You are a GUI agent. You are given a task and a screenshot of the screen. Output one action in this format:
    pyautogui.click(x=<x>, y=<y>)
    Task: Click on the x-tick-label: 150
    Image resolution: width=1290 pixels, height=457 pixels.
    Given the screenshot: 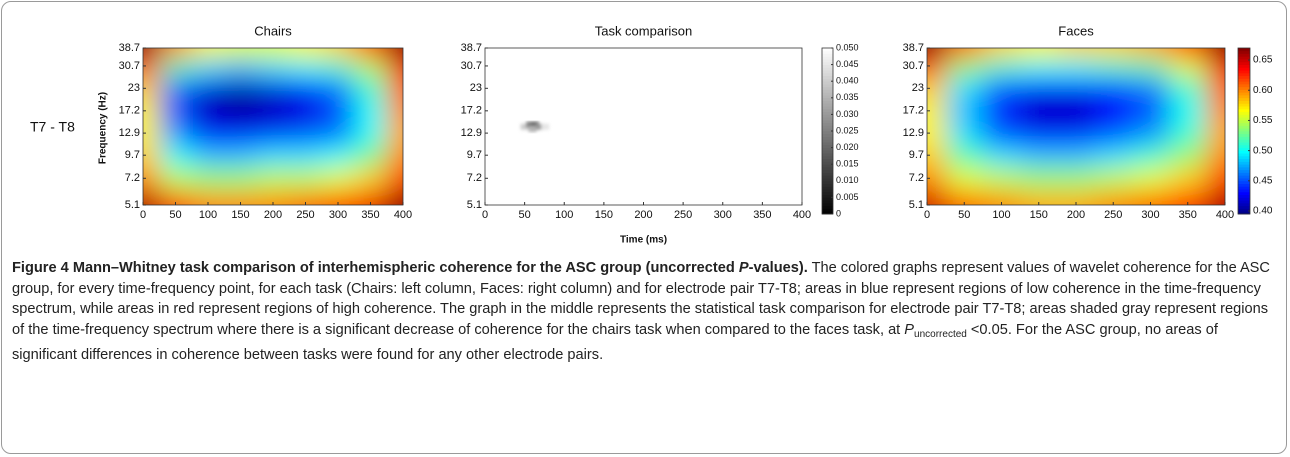 What is the action you would take?
    pyautogui.click(x=240, y=215)
    